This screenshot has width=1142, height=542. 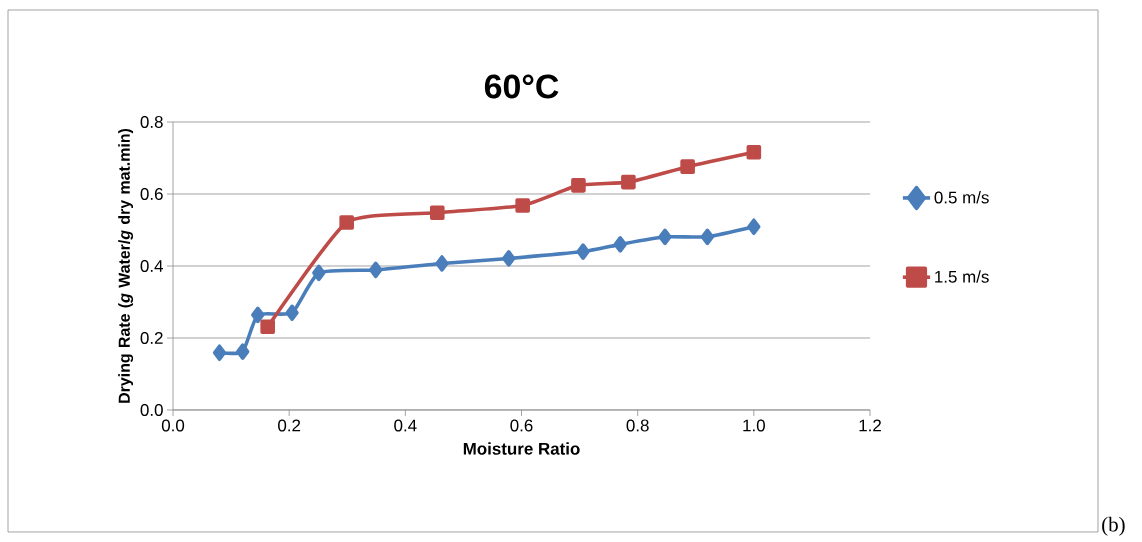 I want to click on y-tick-label: 0.2, so click(x=151, y=337).